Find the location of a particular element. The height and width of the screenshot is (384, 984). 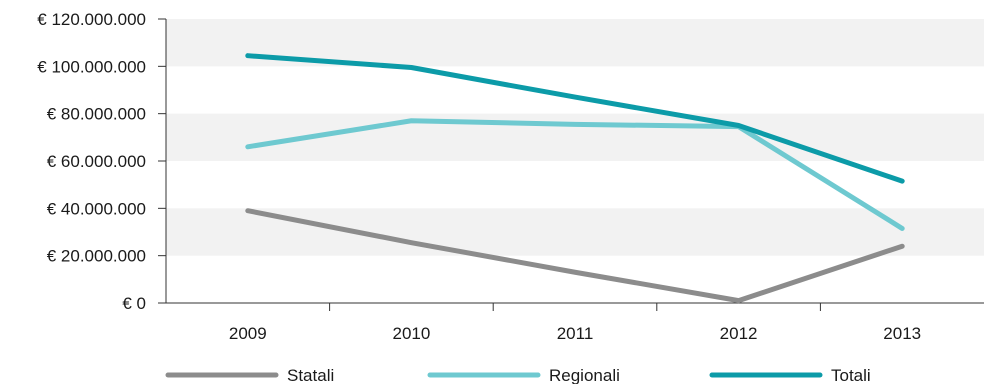

legend: Statali Regionali Totali is located at coordinates (518, 375).